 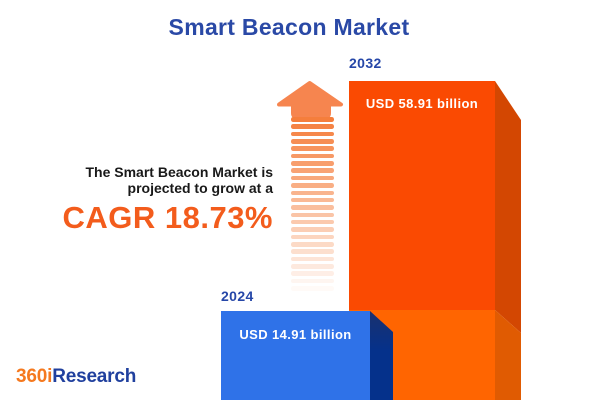 What do you see at coordinates (34, 376) in the screenshot?
I see `logo-prefix: 360i` at bounding box center [34, 376].